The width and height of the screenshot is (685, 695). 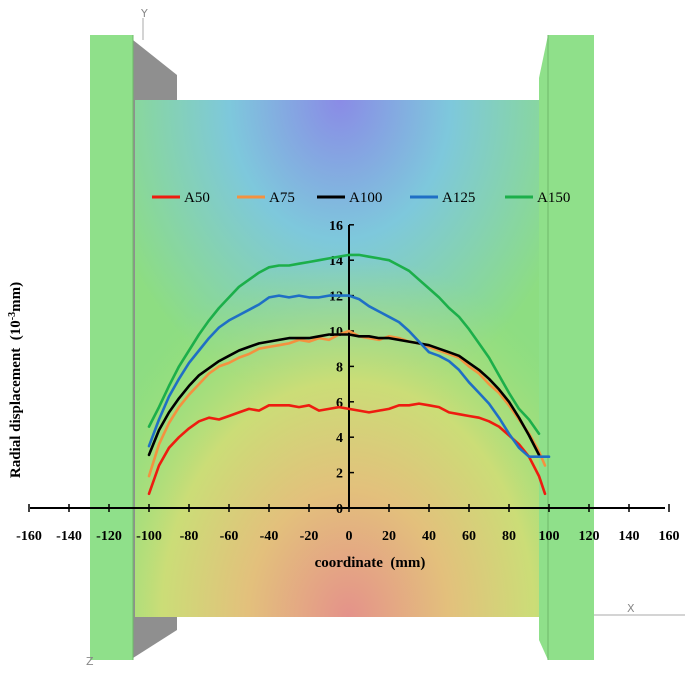 I want to click on y-axis-title: Radial displacement (10-3mm), so click(x=16, y=380).